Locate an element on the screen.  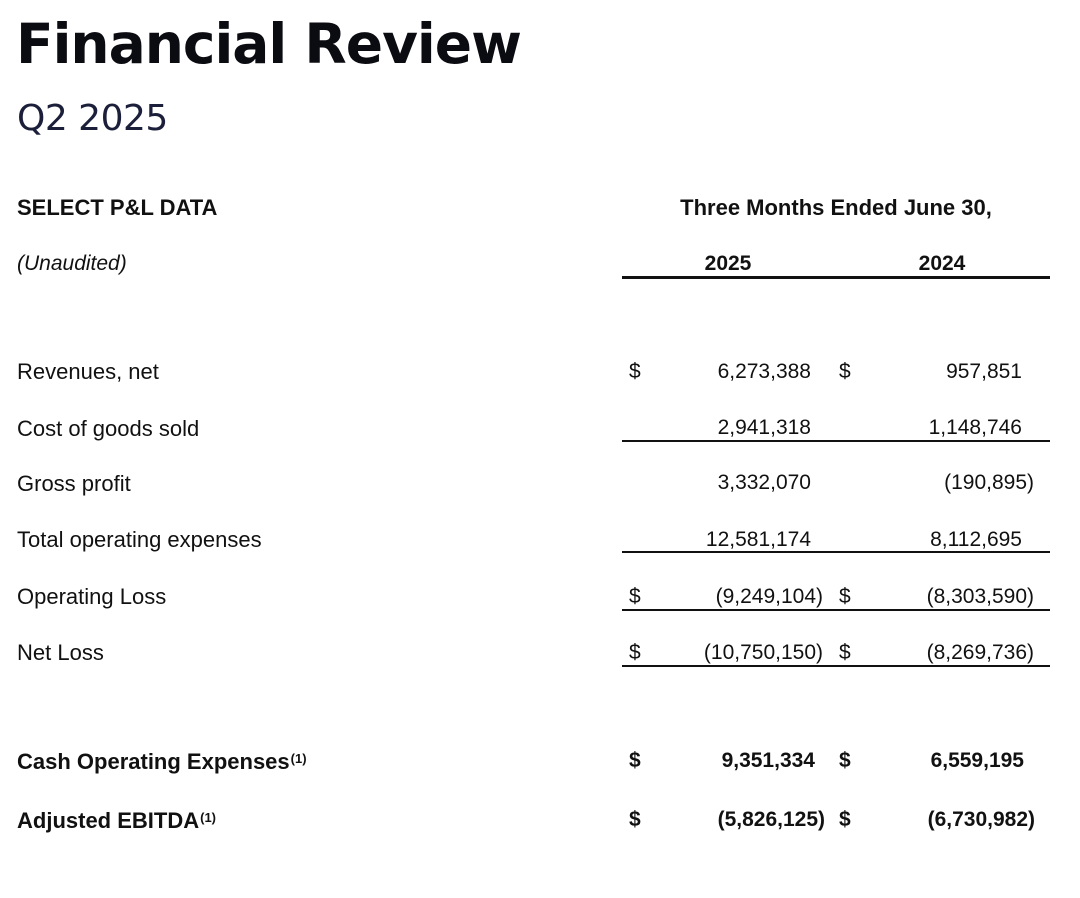
header-underline is located at coordinates (836, 277).